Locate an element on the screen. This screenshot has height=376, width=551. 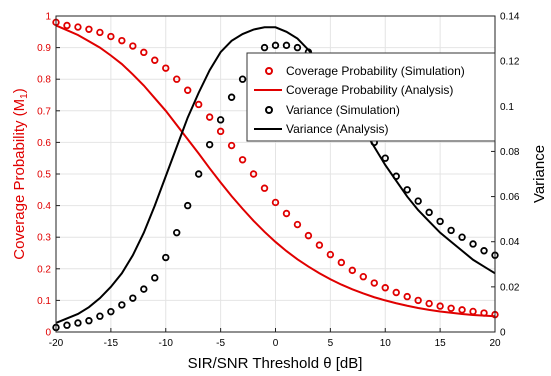
y-right-tick-label-6: 0.12 is located at coordinates (510, 62).